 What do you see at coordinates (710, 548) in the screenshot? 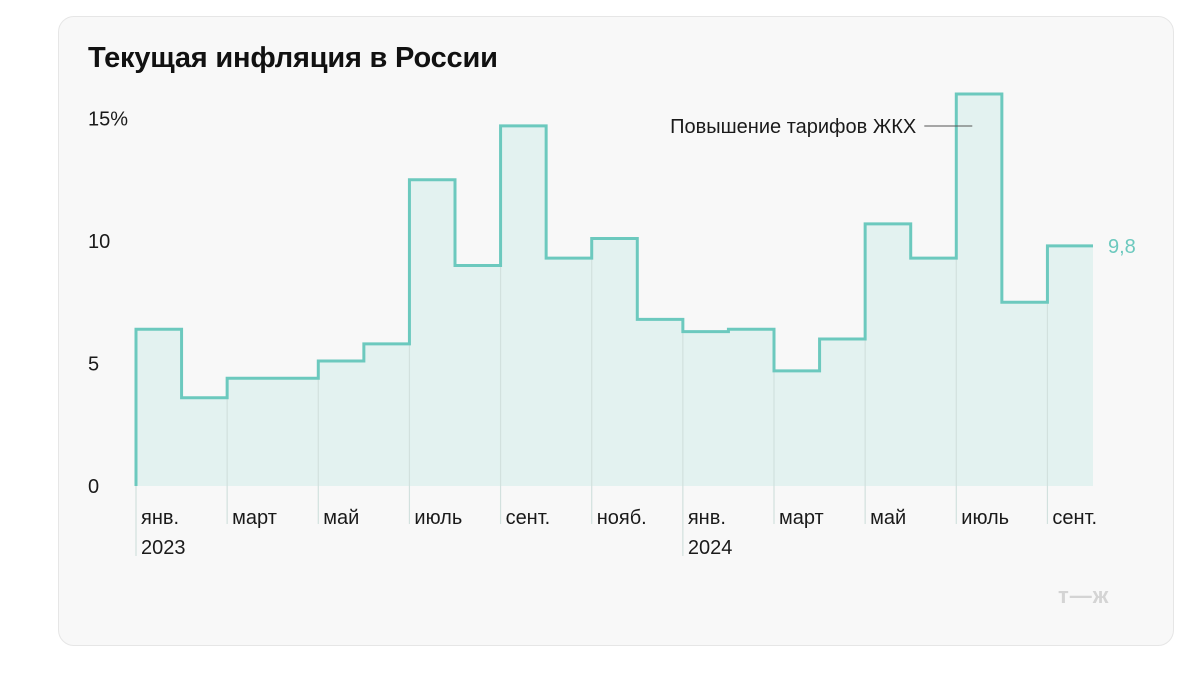
I see `x-tick-year-label: 2024` at bounding box center [710, 548].